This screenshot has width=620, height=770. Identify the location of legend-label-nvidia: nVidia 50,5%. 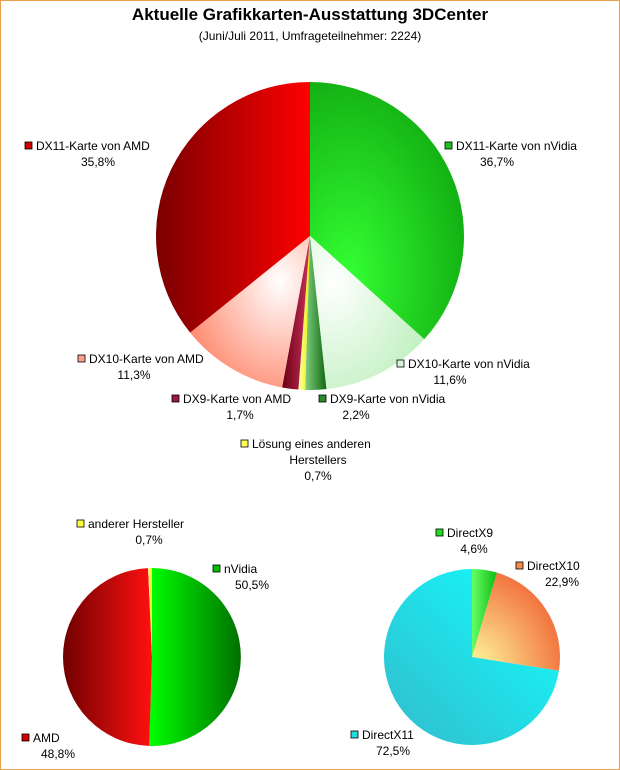
(240, 577).